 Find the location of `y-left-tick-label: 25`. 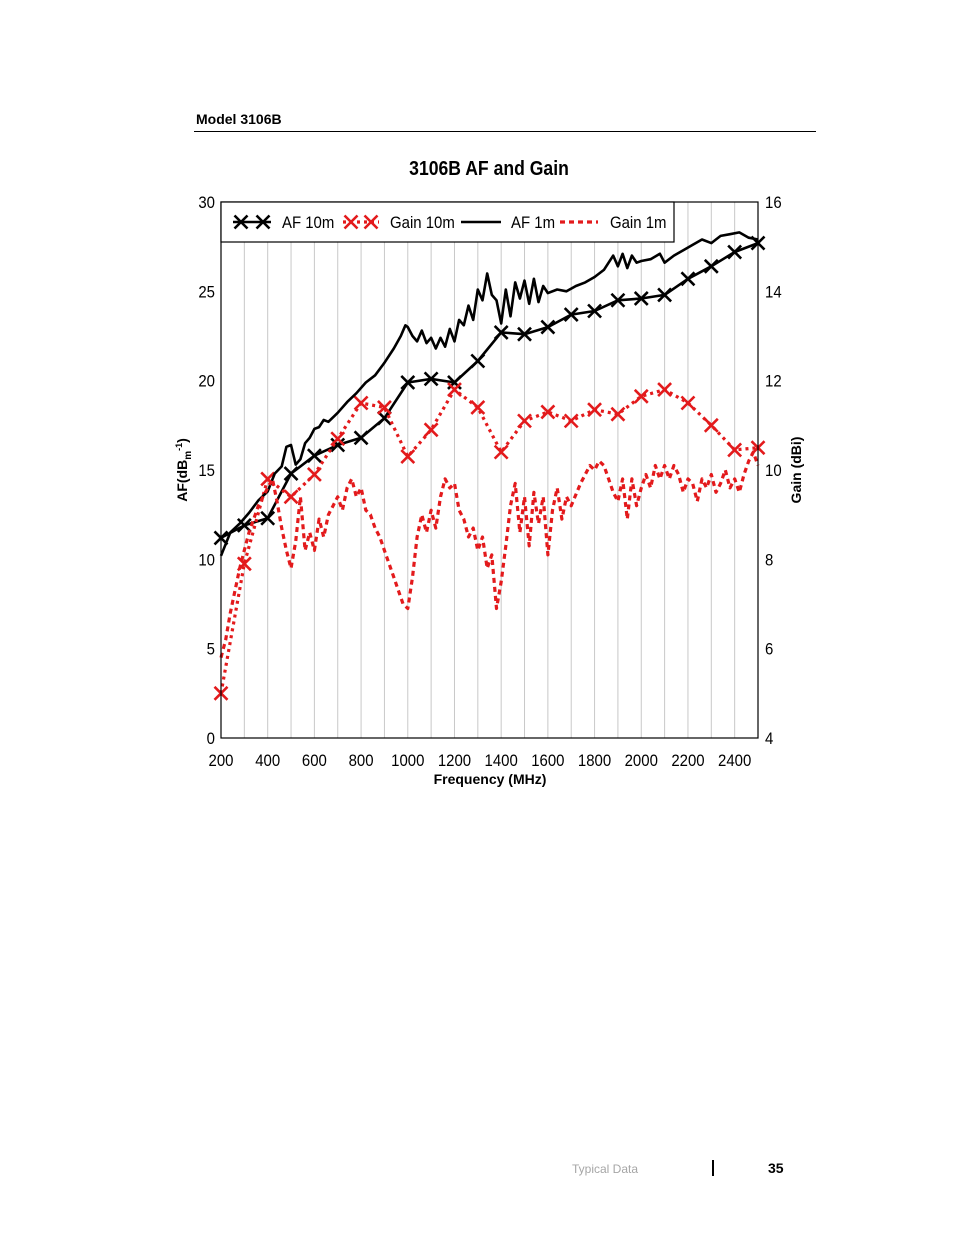

y-left-tick-label: 25 is located at coordinates (206, 293).